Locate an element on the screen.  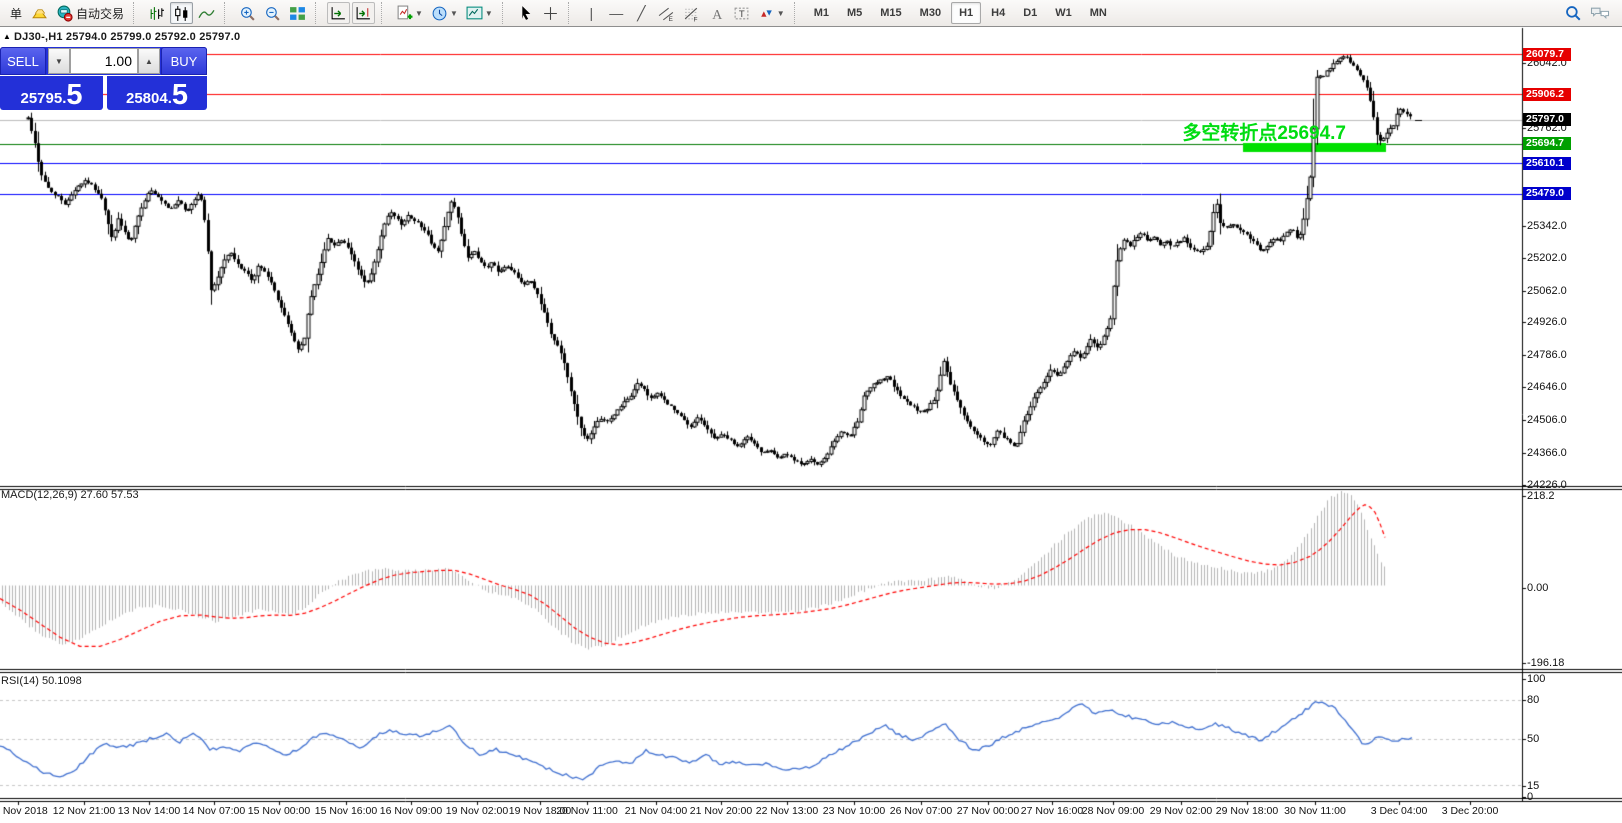
indicator-tick-label: 218.2 is located at coordinates (1541, 496).